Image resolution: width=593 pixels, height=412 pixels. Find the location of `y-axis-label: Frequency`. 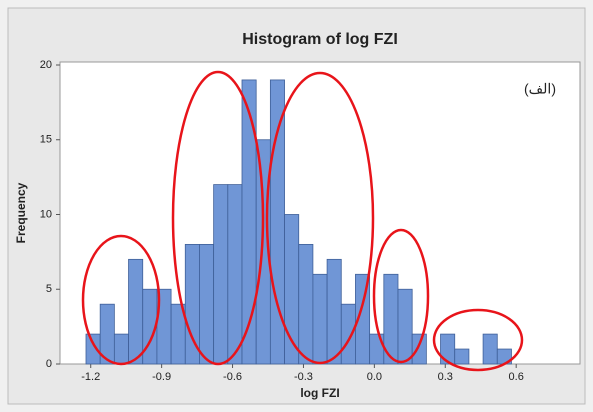

y-axis-label: Frequency is located at coordinates (21, 212).